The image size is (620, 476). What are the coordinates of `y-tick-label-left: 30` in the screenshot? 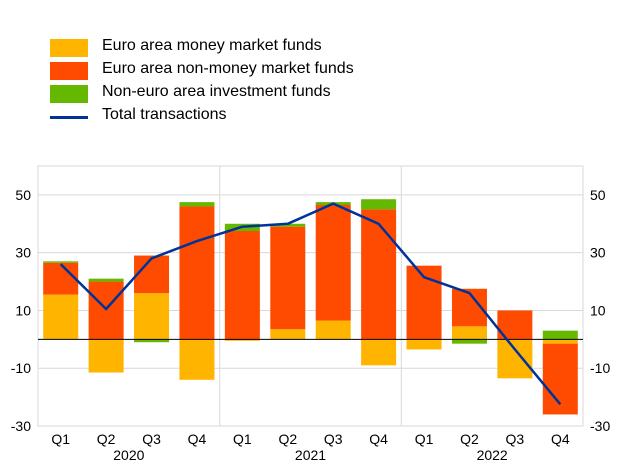 It's located at (23, 253).